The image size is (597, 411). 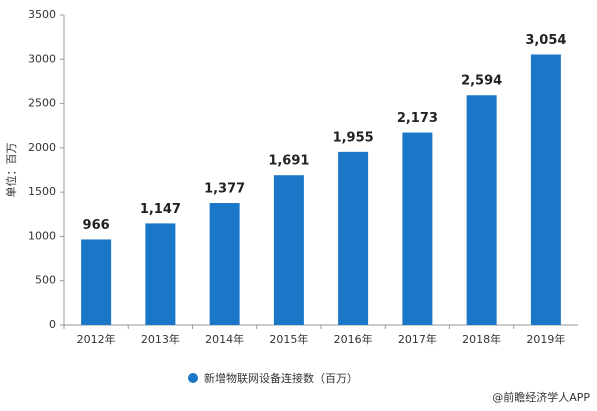 I want to click on x-tick-label: 2017年, so click(x=417, y=339).